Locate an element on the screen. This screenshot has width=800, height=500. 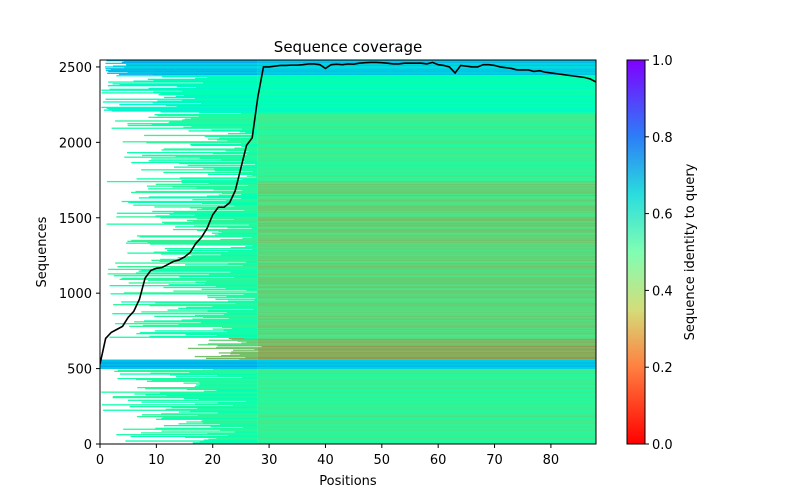
colorbar-tick-label: 0.0 is located at coordinates (662, 445).